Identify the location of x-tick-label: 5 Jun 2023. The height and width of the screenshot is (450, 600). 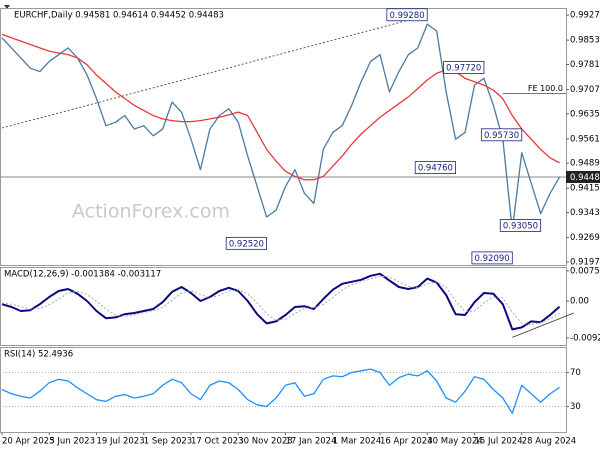
(72, 442).